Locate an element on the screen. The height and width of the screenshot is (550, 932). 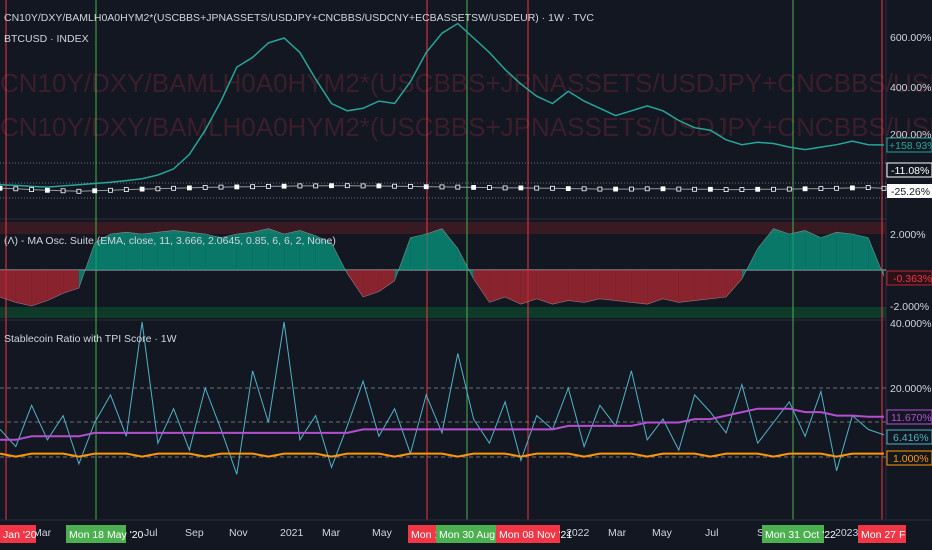
signal-badge-label: Mon 27 F is located at coordinates (883, 535).